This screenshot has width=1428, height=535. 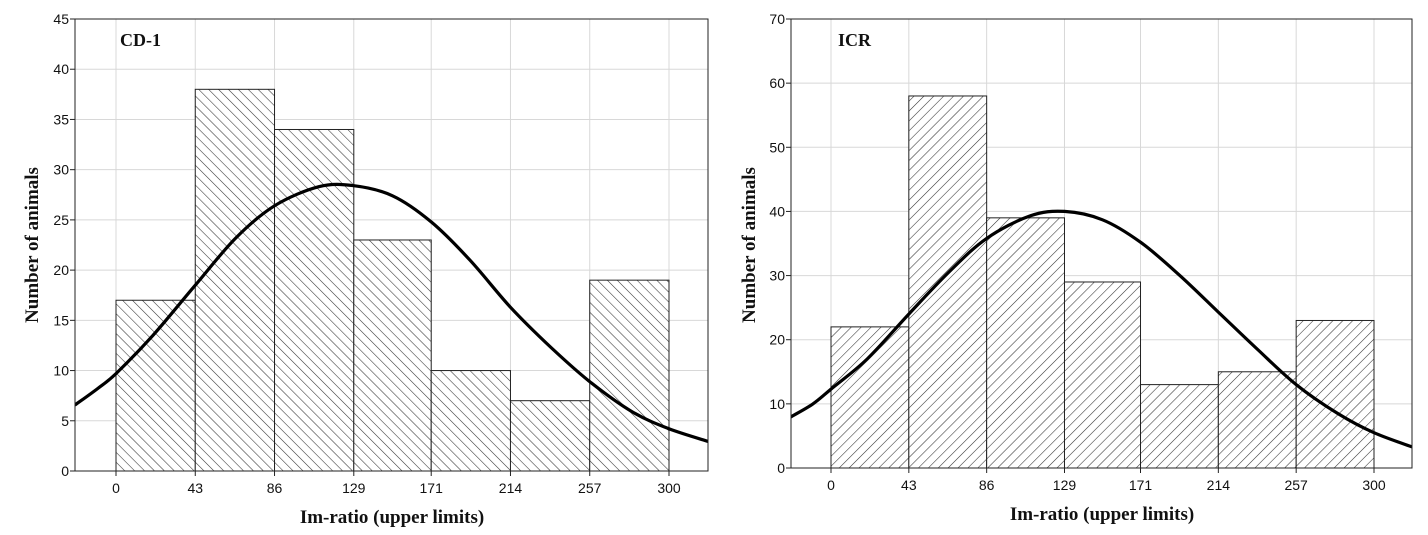 I want to click on y-tick-label: 35, so click(x=61, y=119).